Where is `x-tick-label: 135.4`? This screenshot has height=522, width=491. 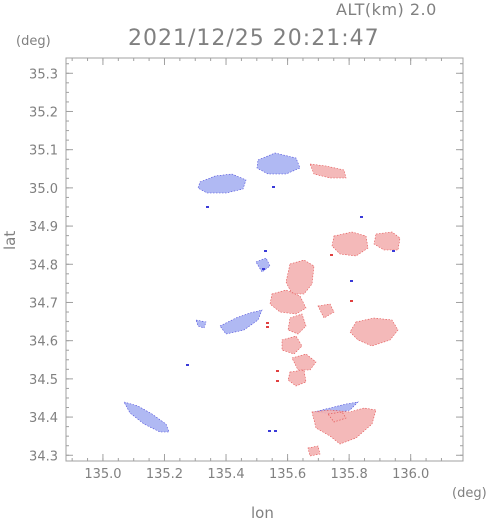 x-tick-label: 135.4 is located at coordinates (225, 474).